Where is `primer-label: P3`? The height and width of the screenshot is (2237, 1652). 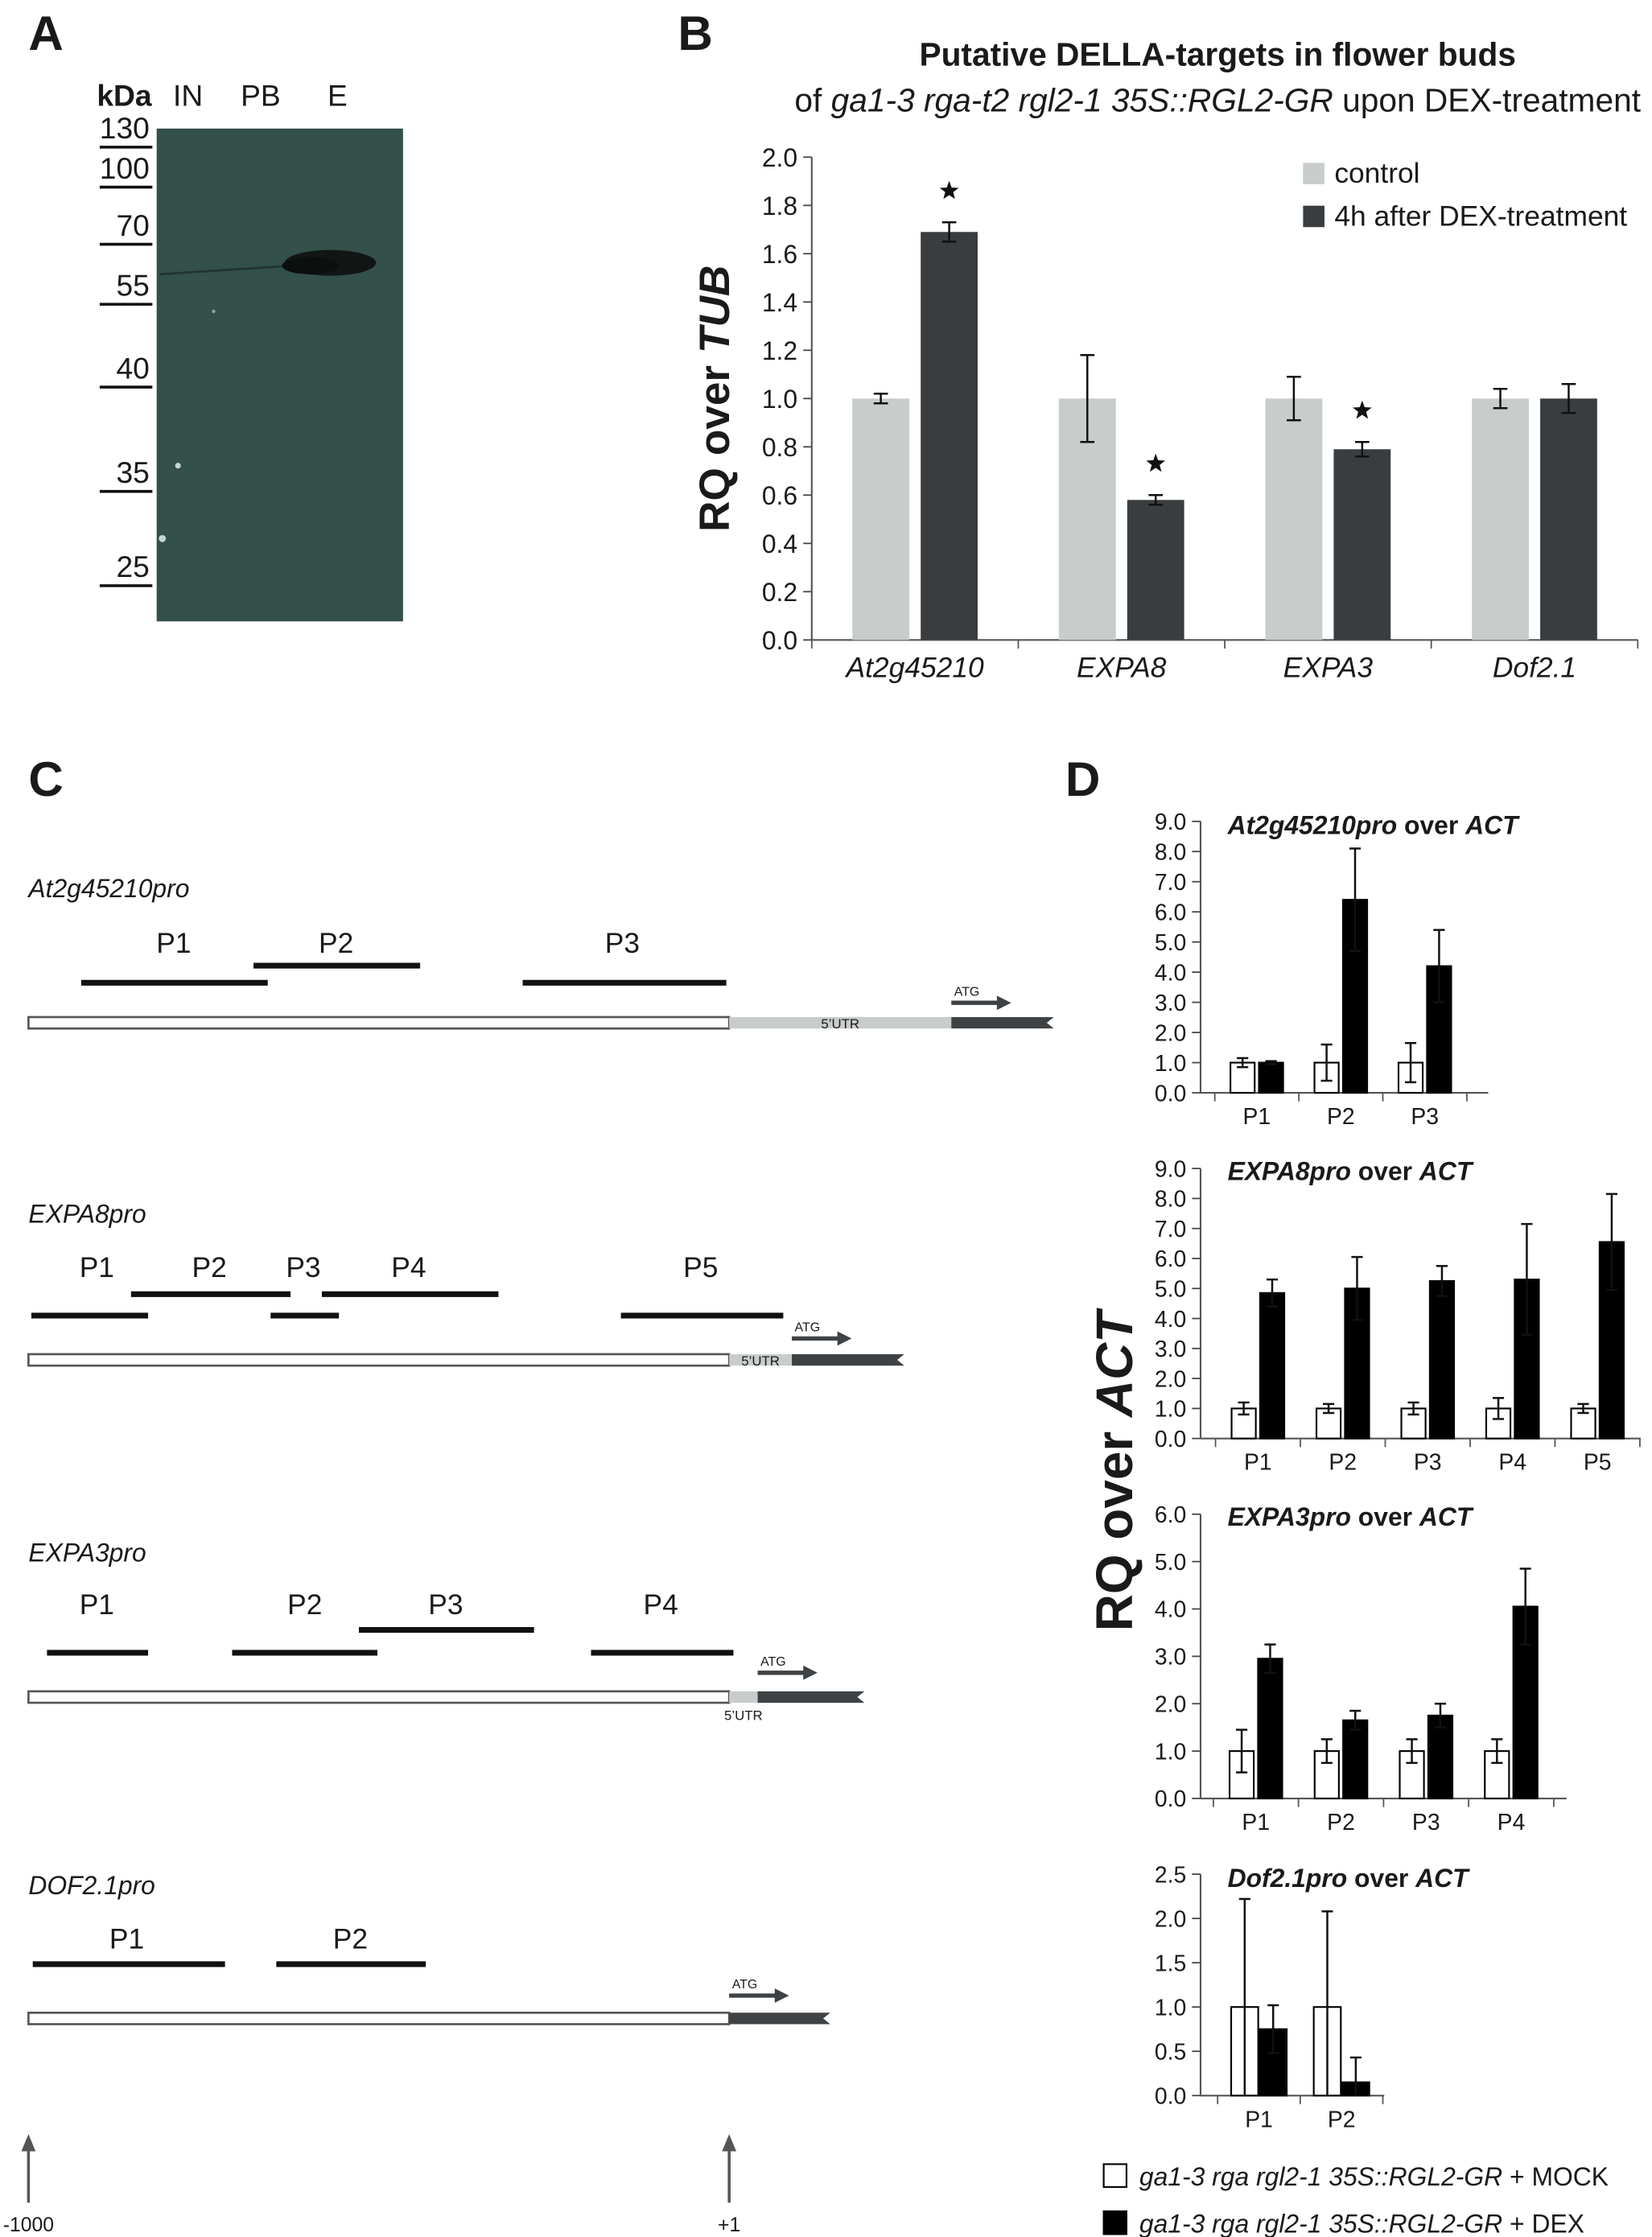 primer-label: P3 is located at coordinates (622, 943).